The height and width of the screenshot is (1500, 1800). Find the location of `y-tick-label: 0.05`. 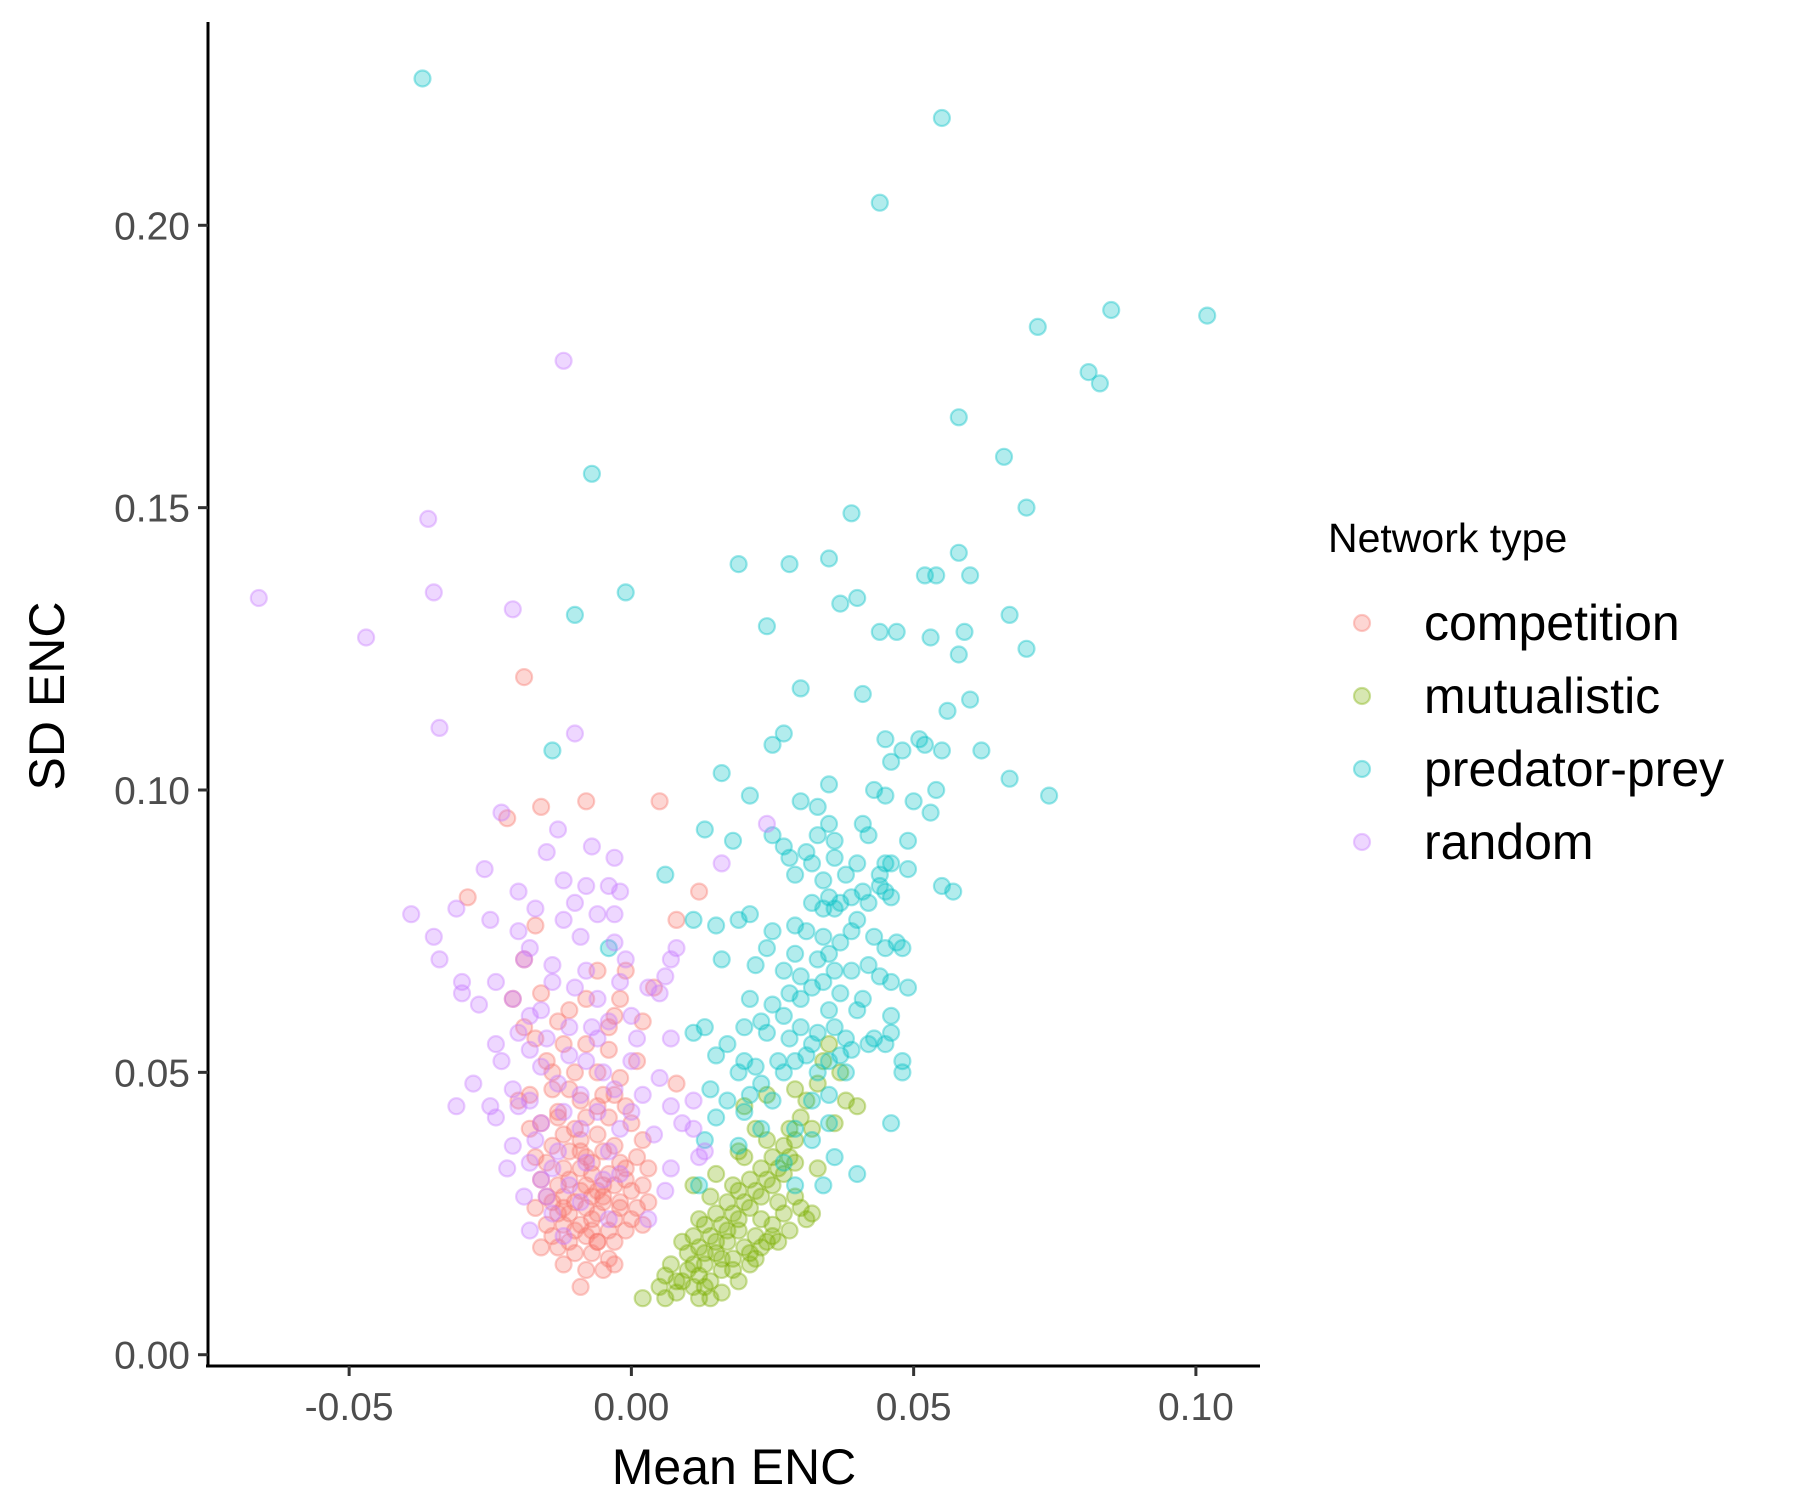

y-tick-label: 0.05 is located at coordinates (152, 1073).